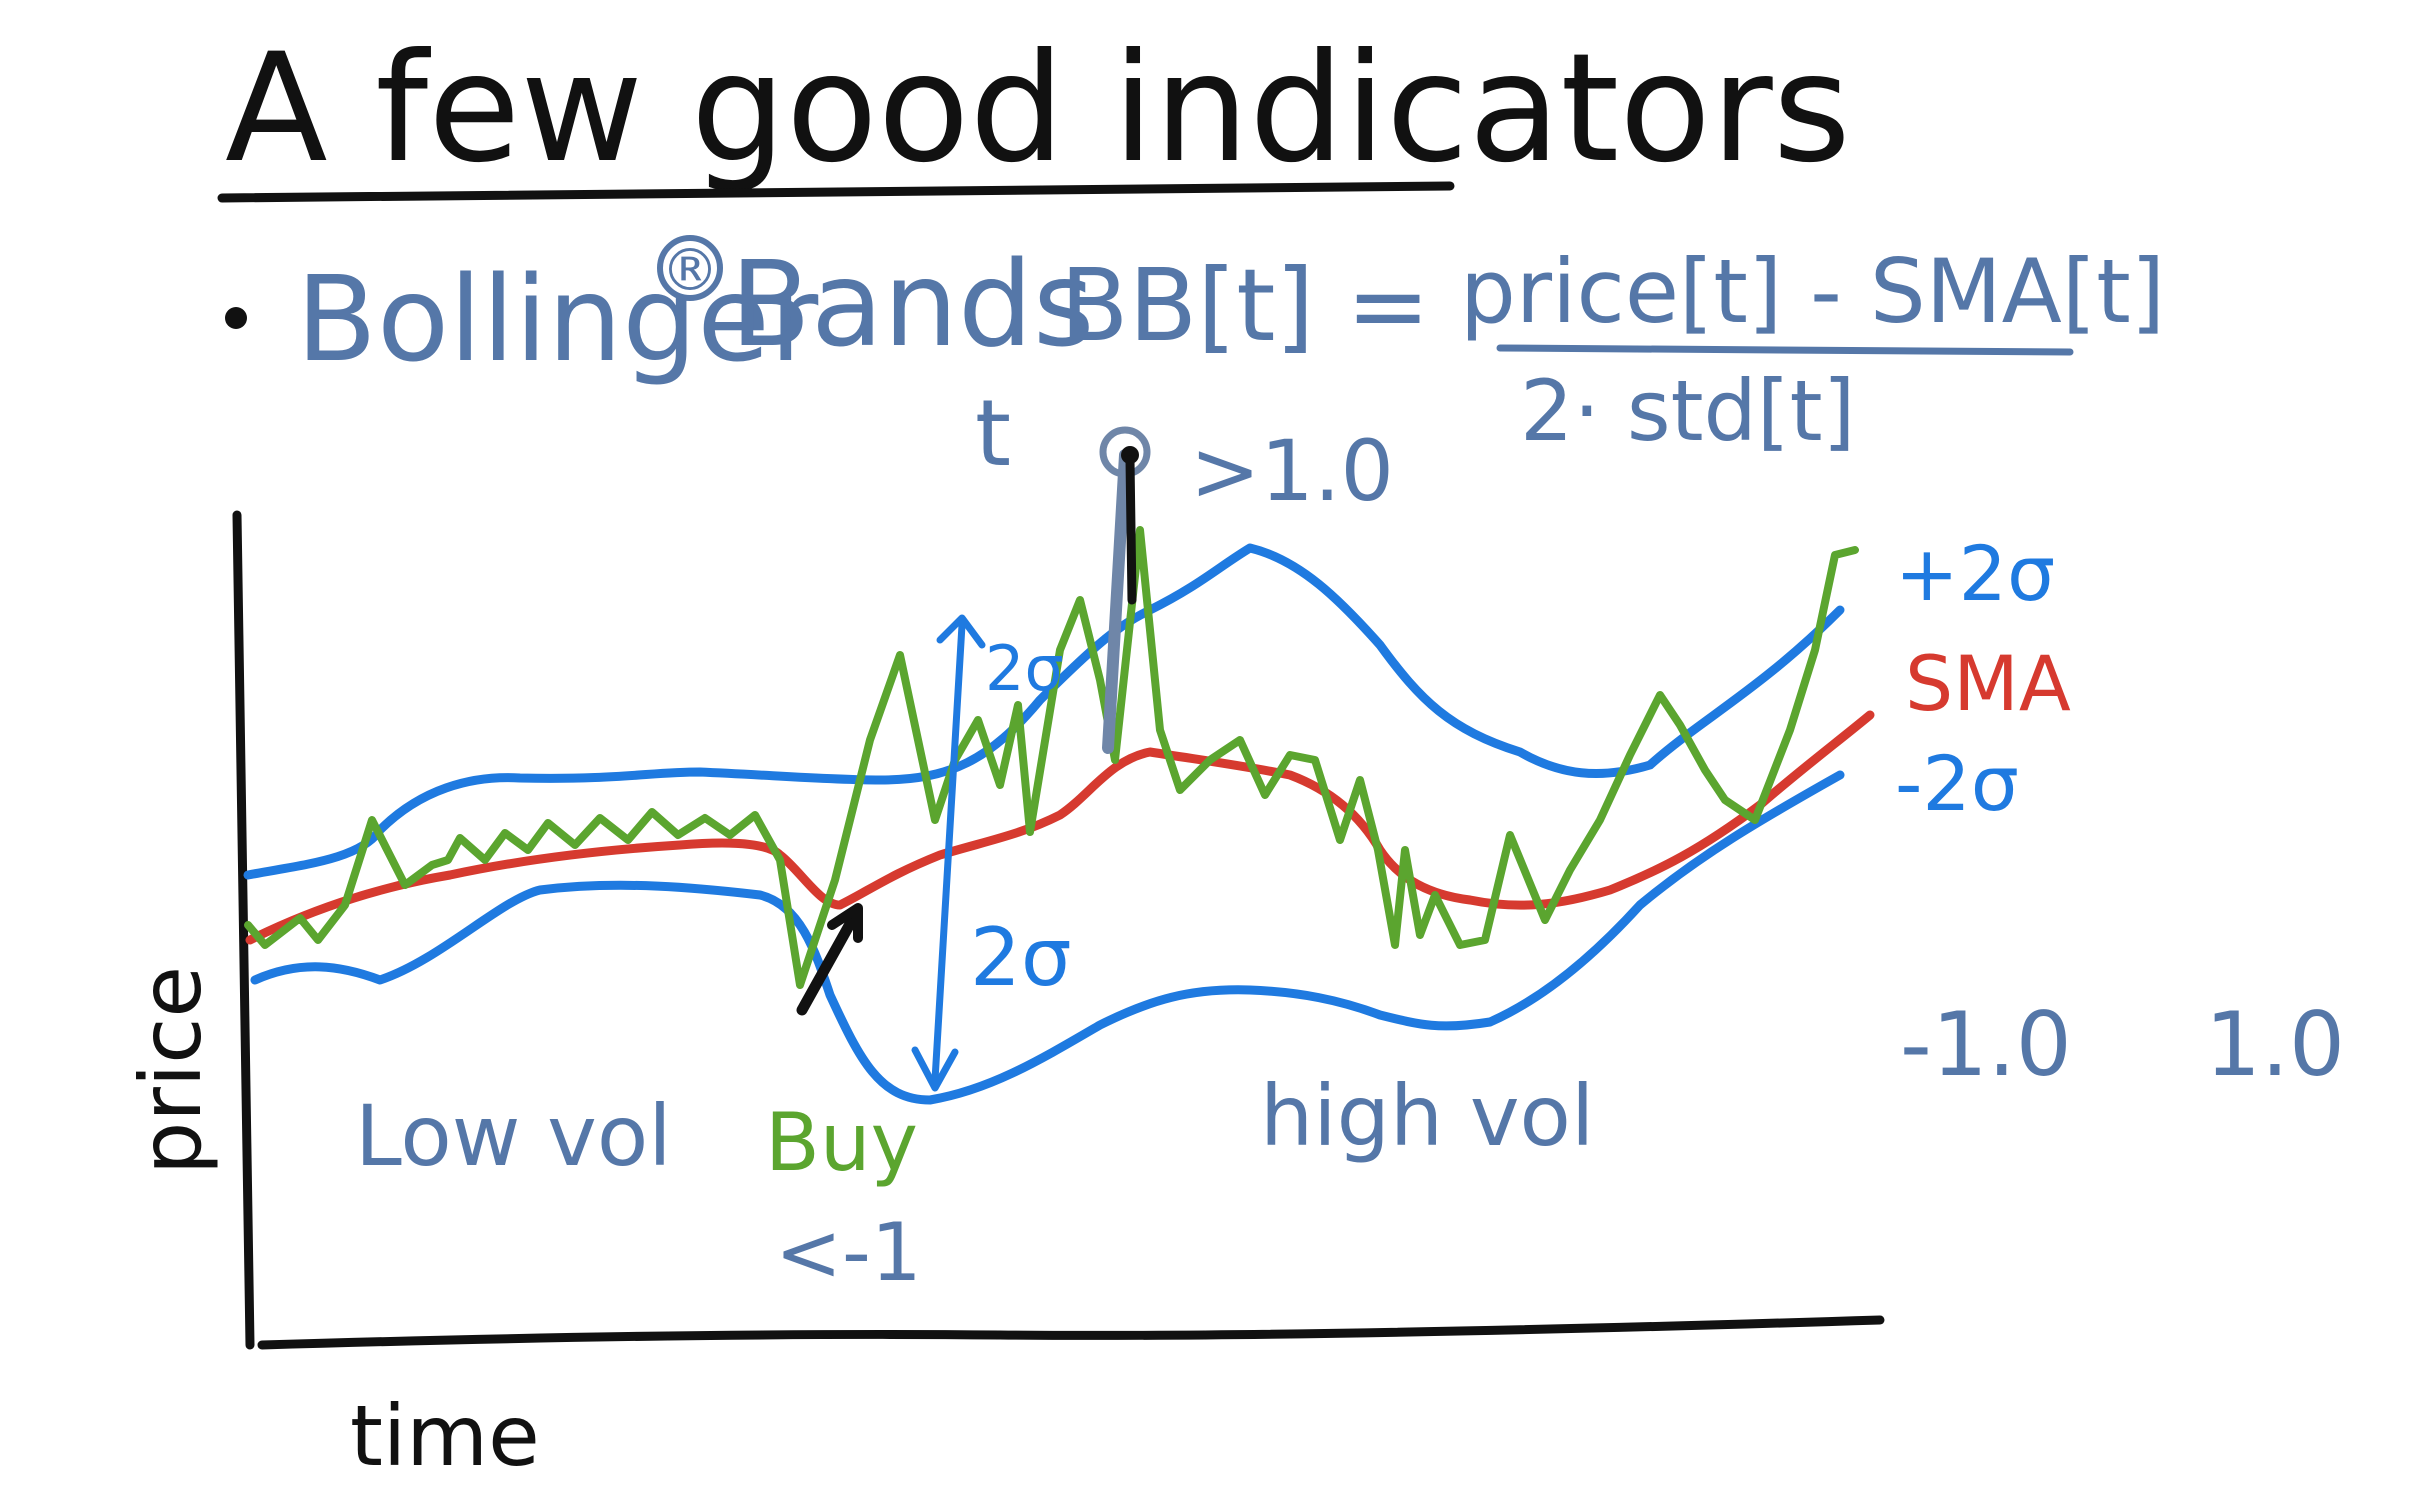 Image resolution: width=2424 pixels, height=1488 pixels. I want to click on two-sigma-arrowhead-bottom, so click(935, 1069).